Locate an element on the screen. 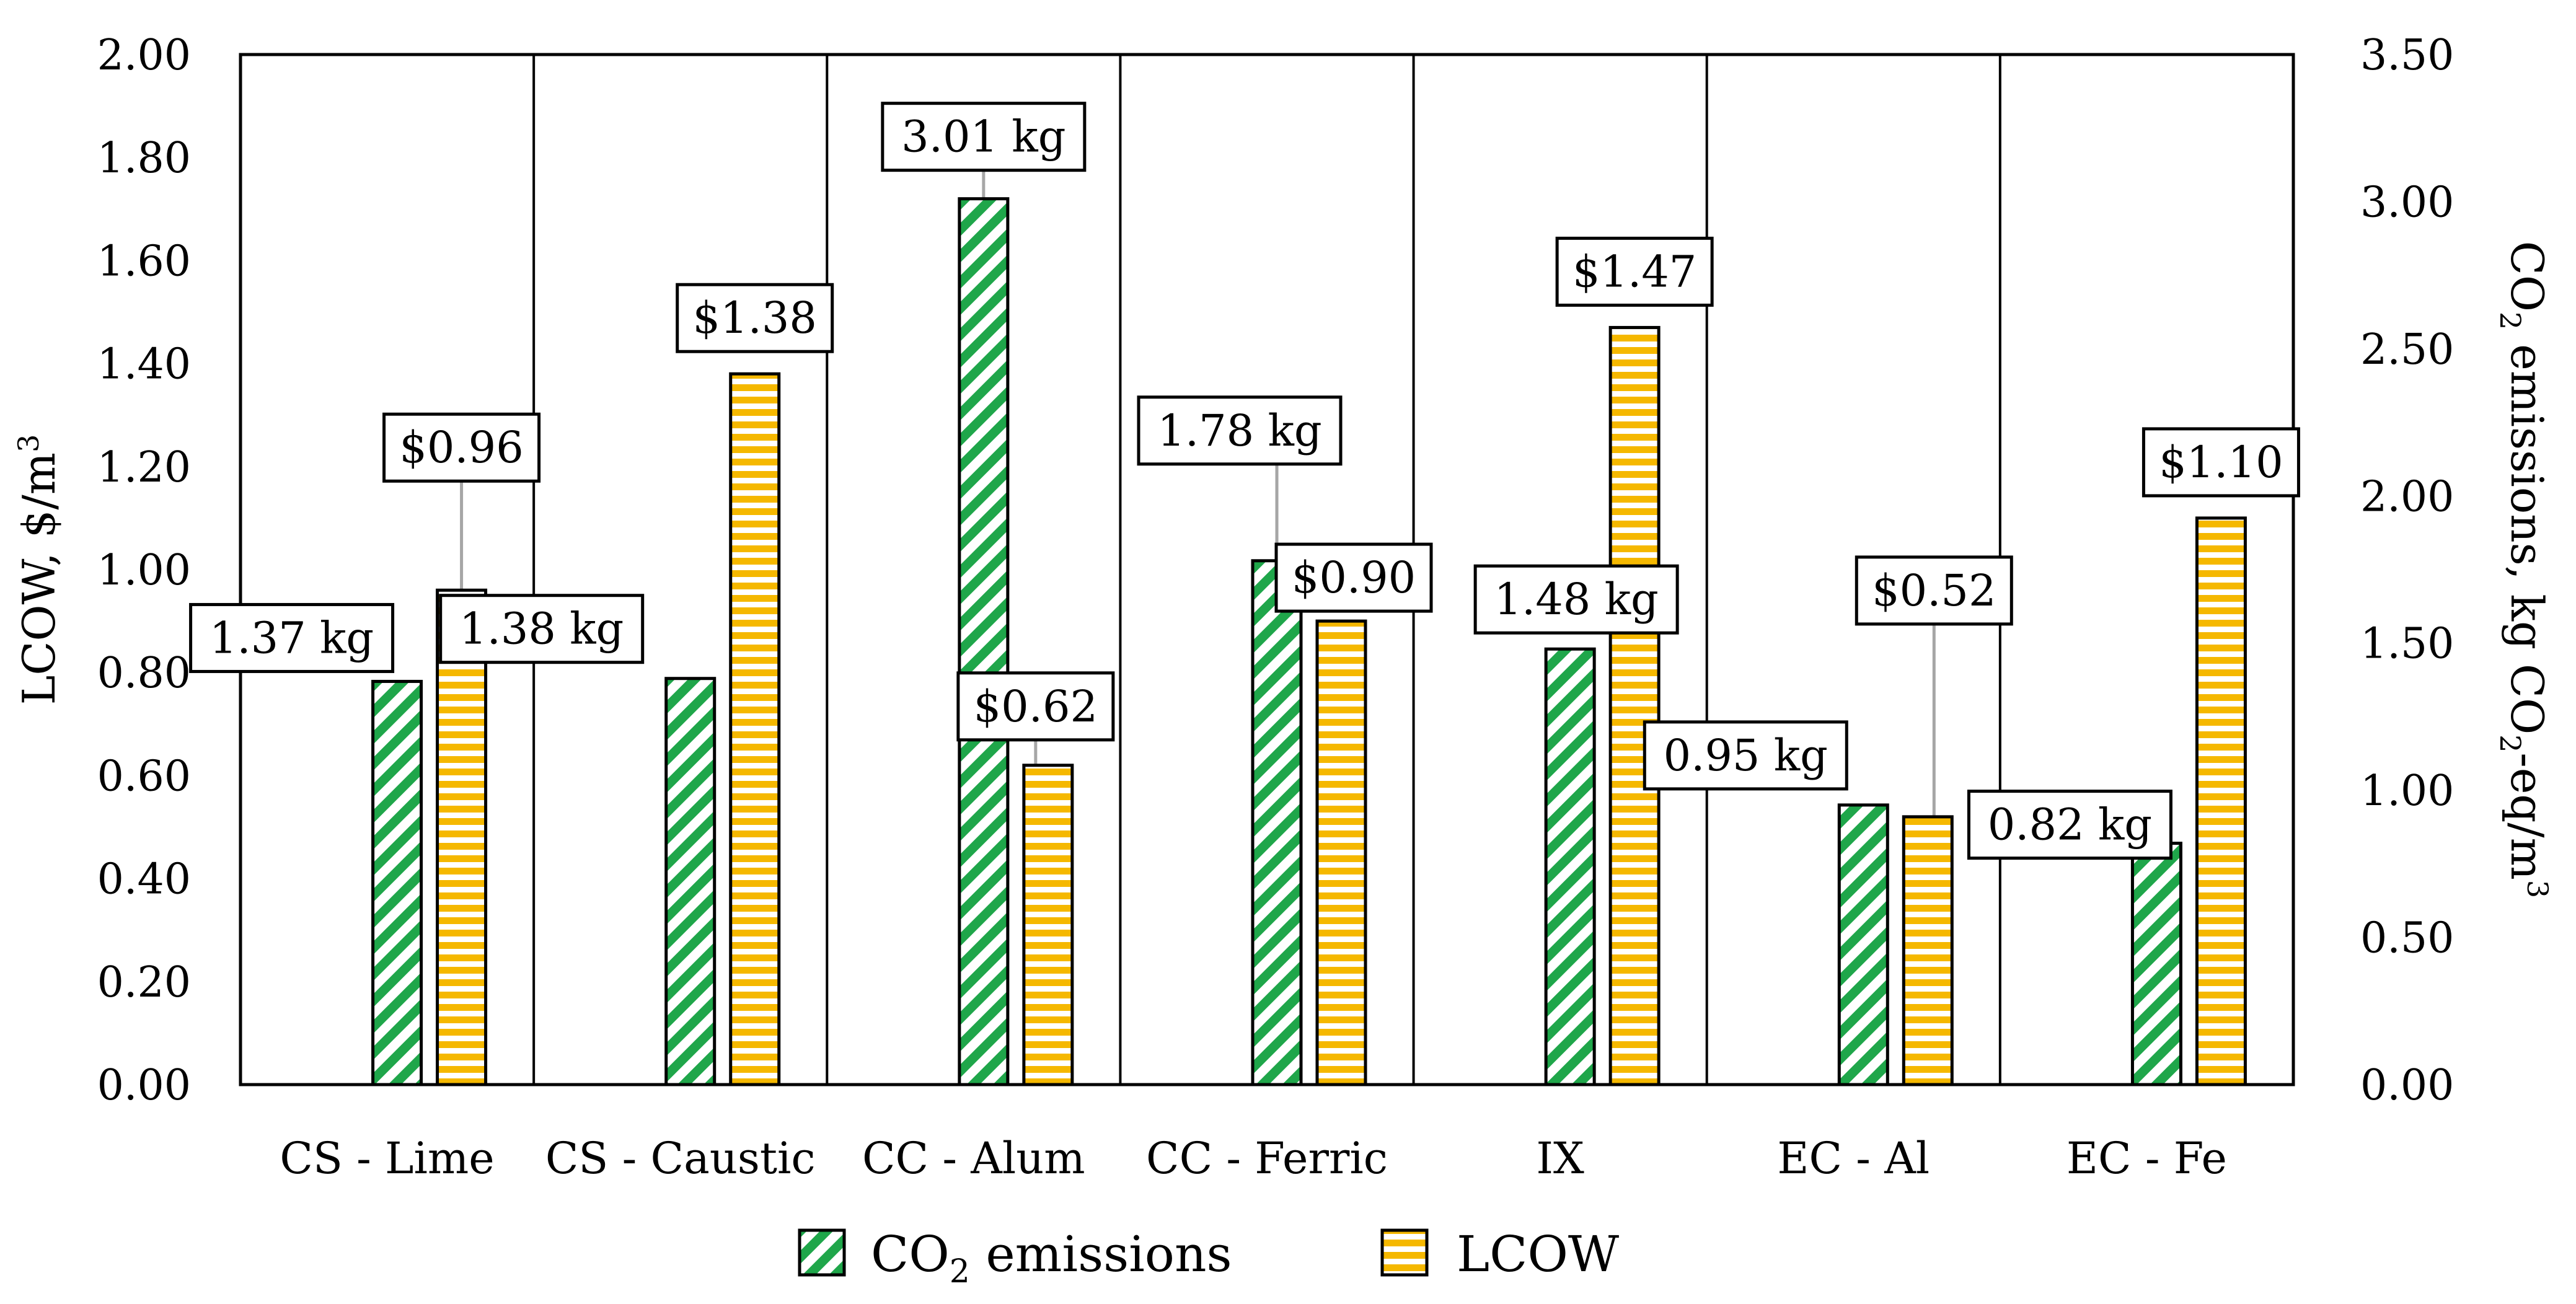 The width and height of the screenshot is (2576, 1304). left-tick-label: 2.00 is located at coordinates (144, 55).